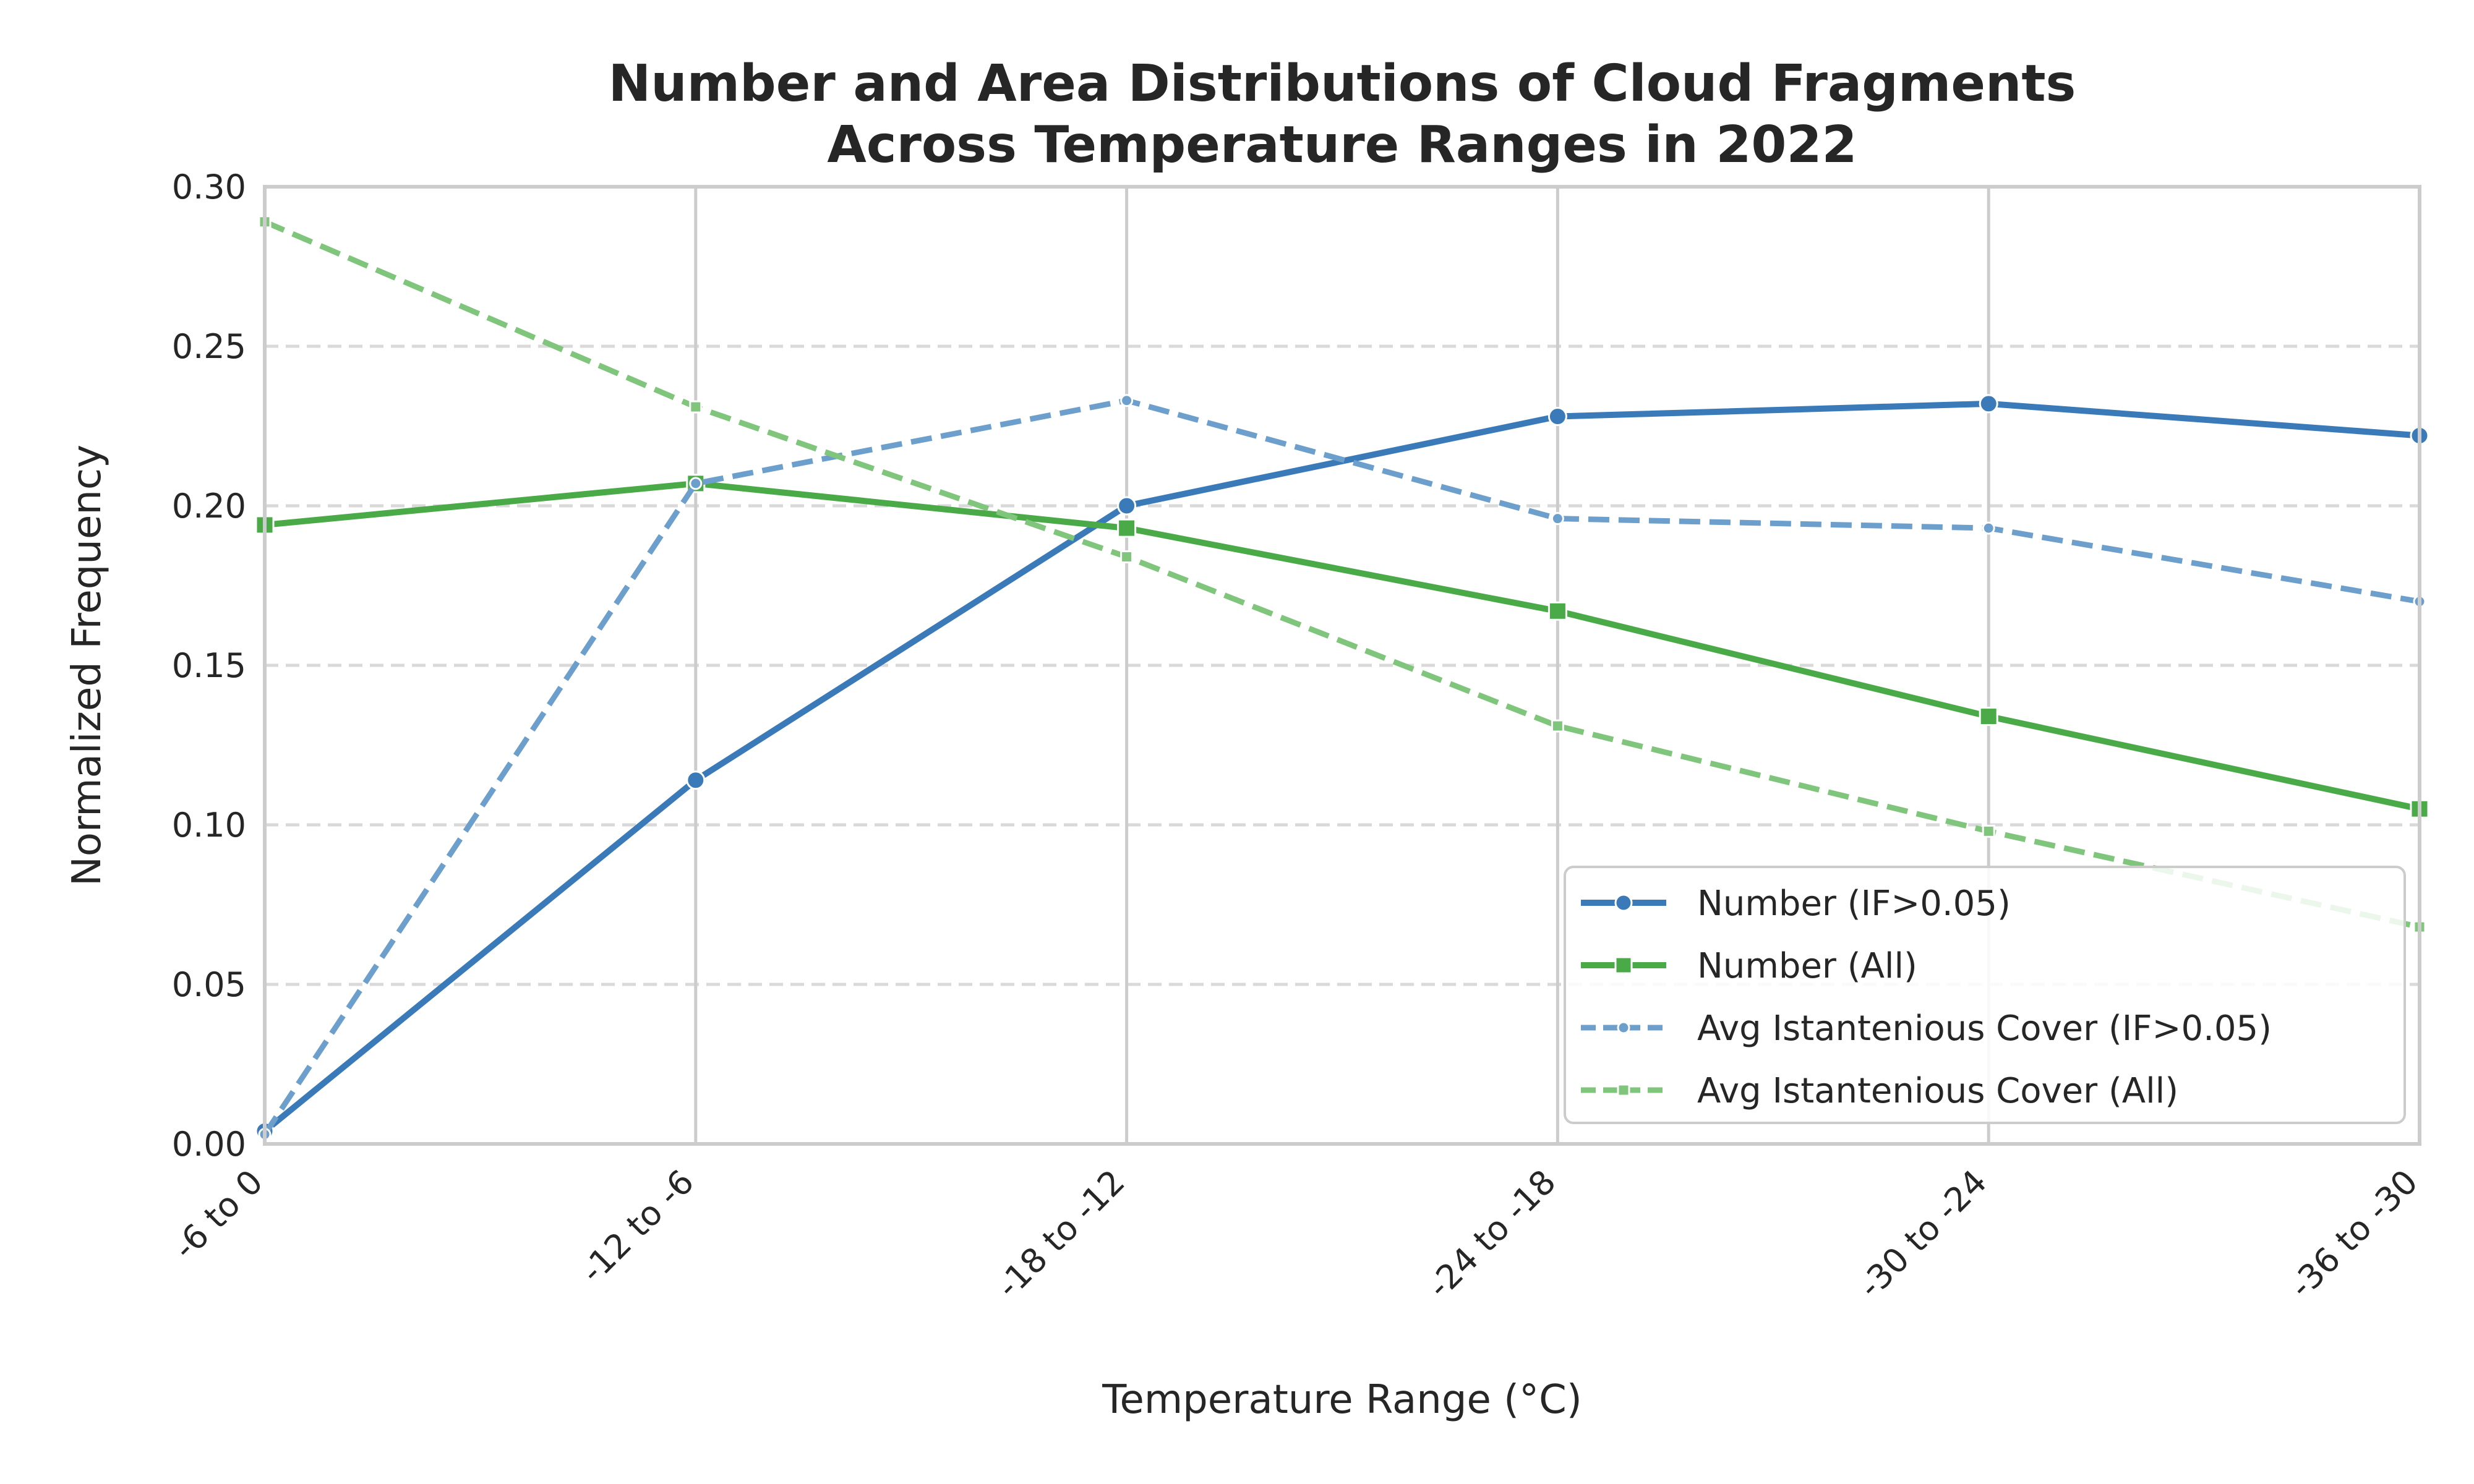  I want to click on x-tick-label: -30 to -24, so click(1923, 1234).